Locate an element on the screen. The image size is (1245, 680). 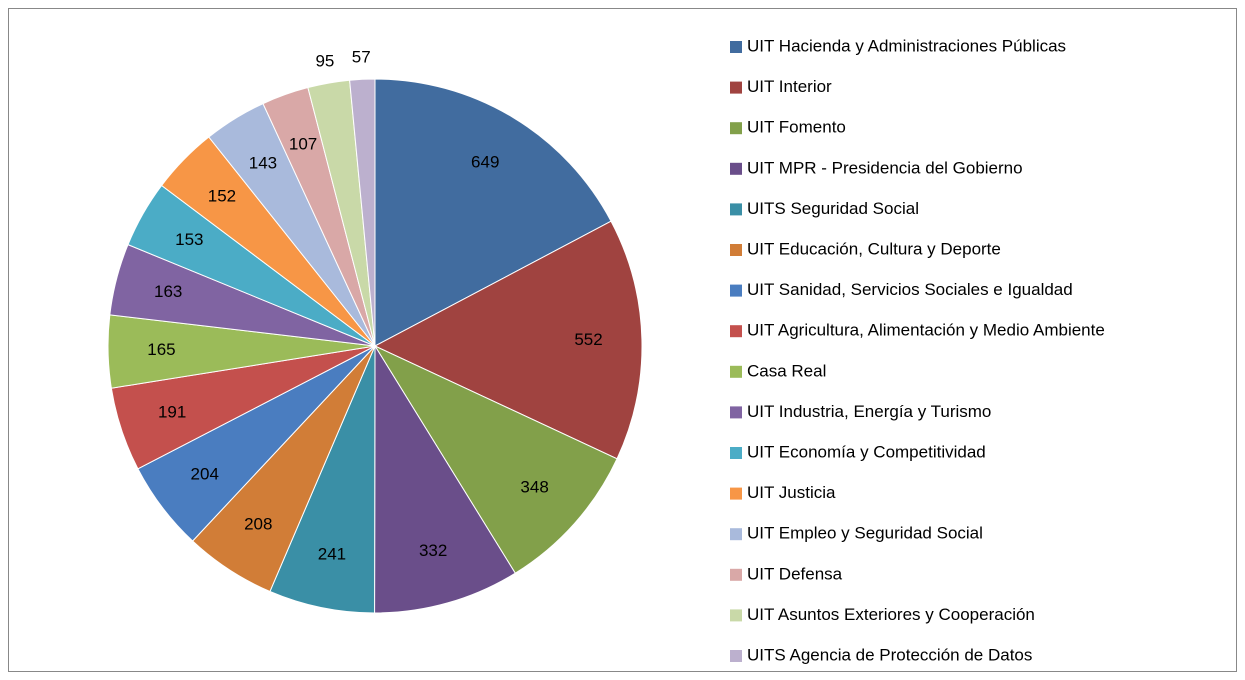
data-label: 649 is located at coordinates (485, 162).